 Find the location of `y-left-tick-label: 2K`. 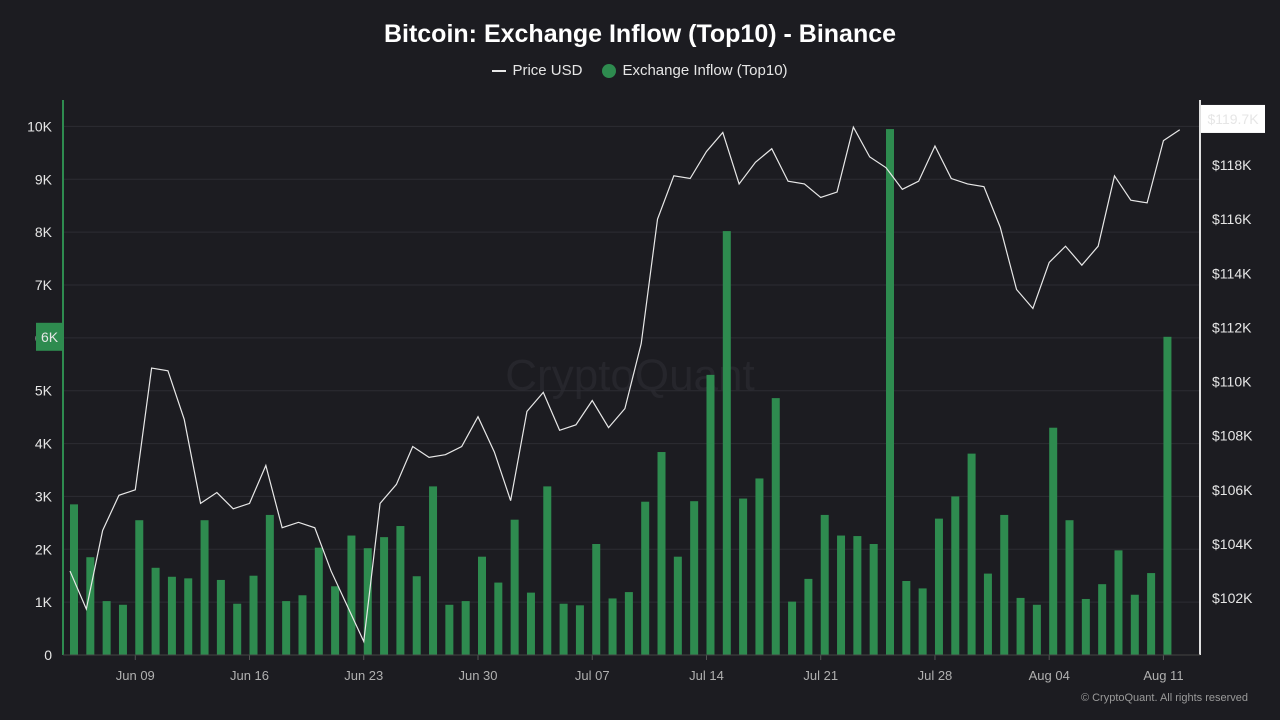

y-left-tick-label: 2K is located at coordinates (44, 549).